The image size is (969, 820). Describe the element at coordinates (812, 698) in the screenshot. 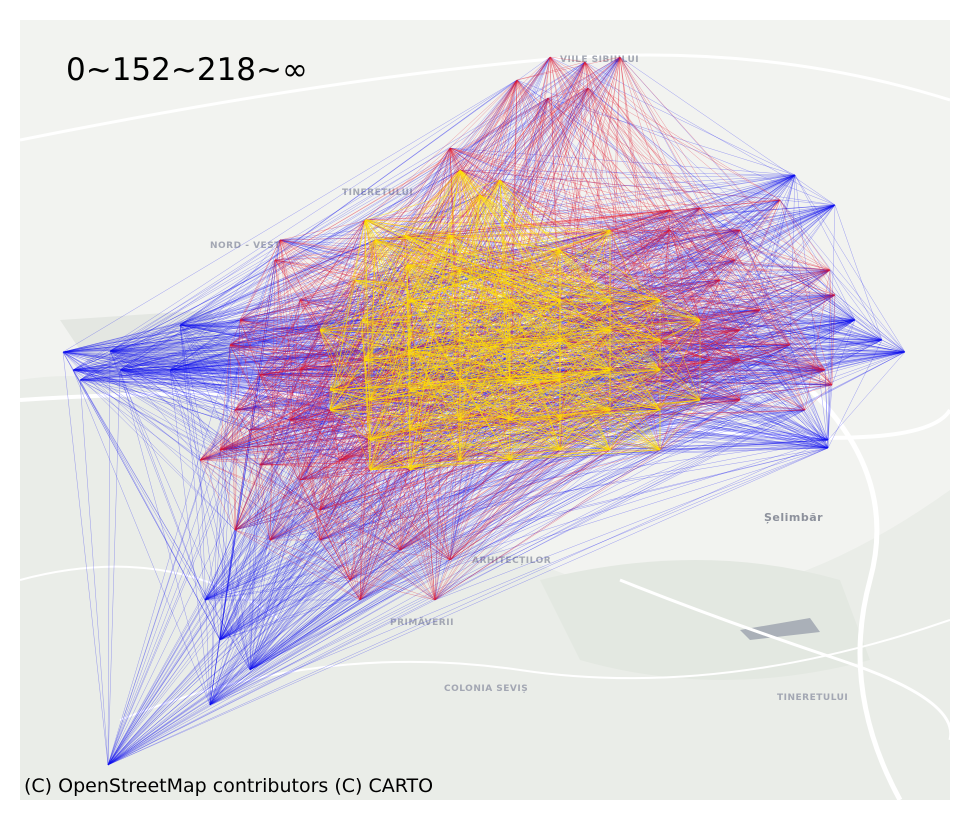

I see `place-label-tineretului-south: TINERETULUI` at that location.